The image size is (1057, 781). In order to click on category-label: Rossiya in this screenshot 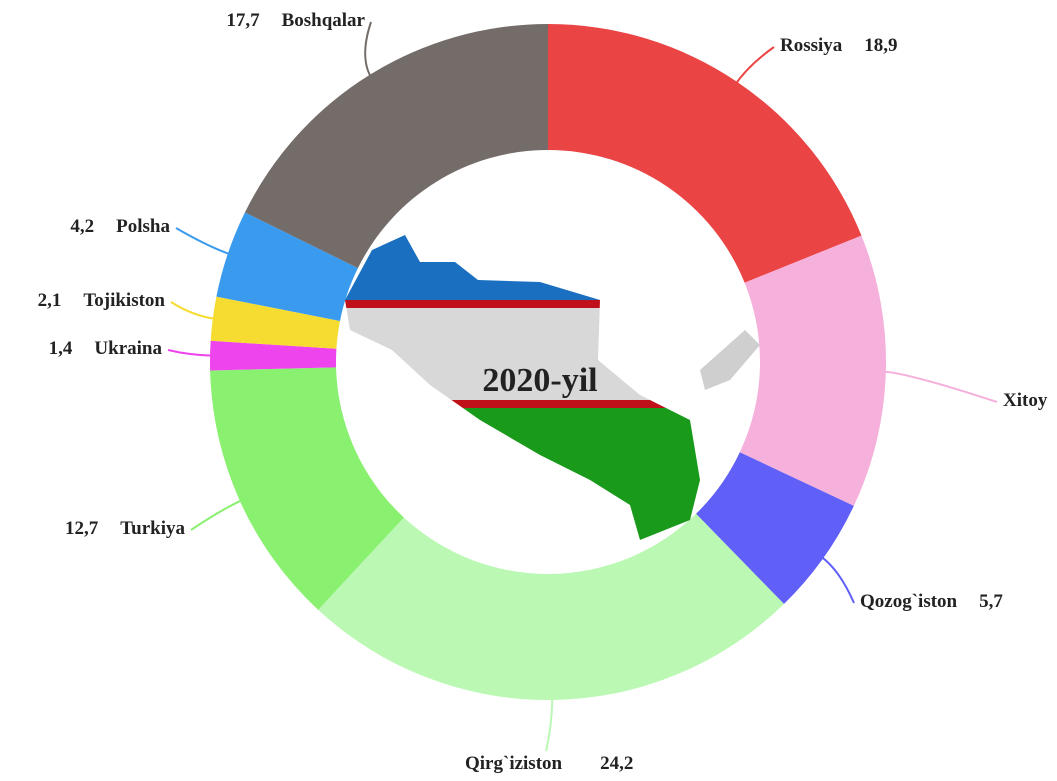, I will do `click(811, 45)`.